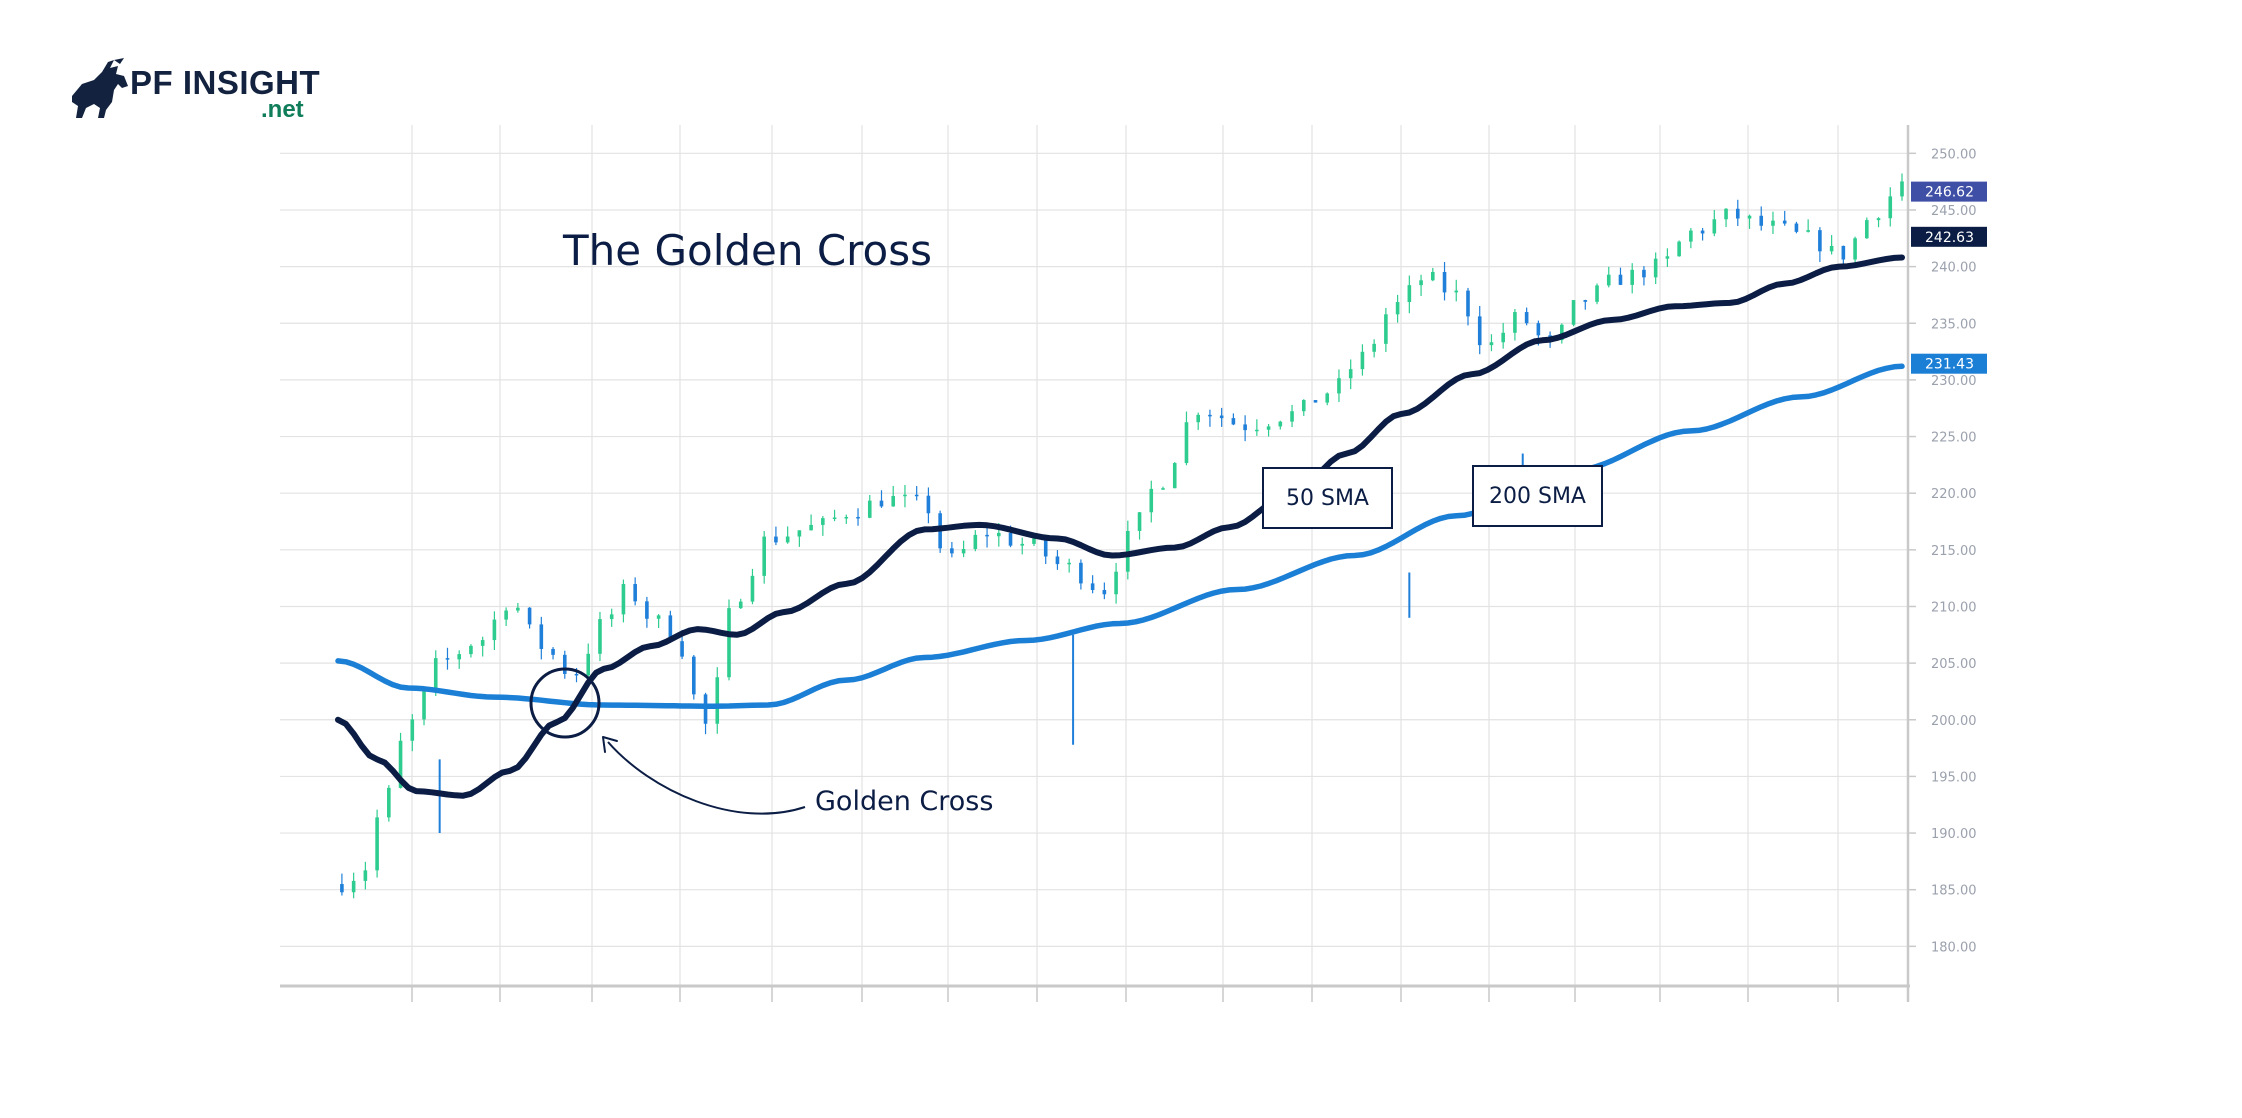 This screenshot has width=2242, height=1118. Describe the element at coordinates (1954, 607) in the screenshot. I see `y-tick-label: 210.00` at that location.